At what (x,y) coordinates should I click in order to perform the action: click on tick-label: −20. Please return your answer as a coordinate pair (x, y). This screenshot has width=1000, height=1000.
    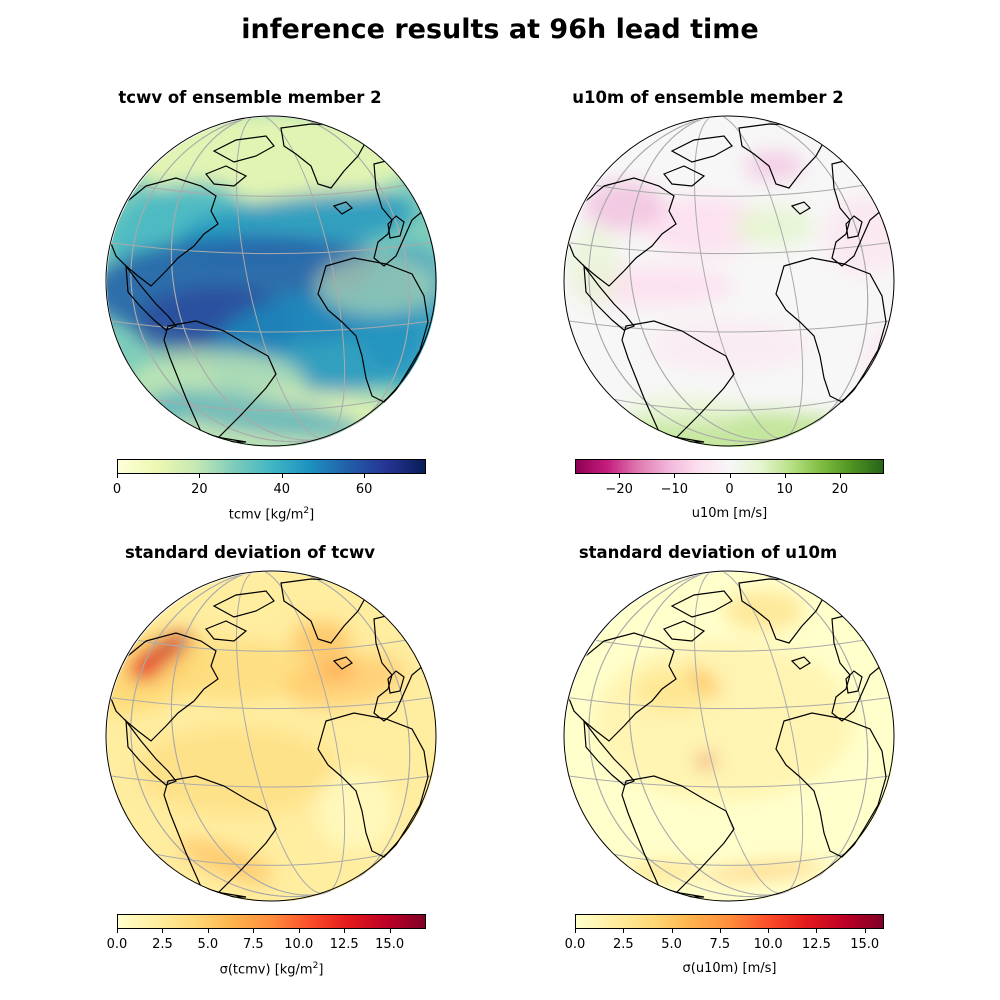
    Looking at the image, I should click on (619, 489).